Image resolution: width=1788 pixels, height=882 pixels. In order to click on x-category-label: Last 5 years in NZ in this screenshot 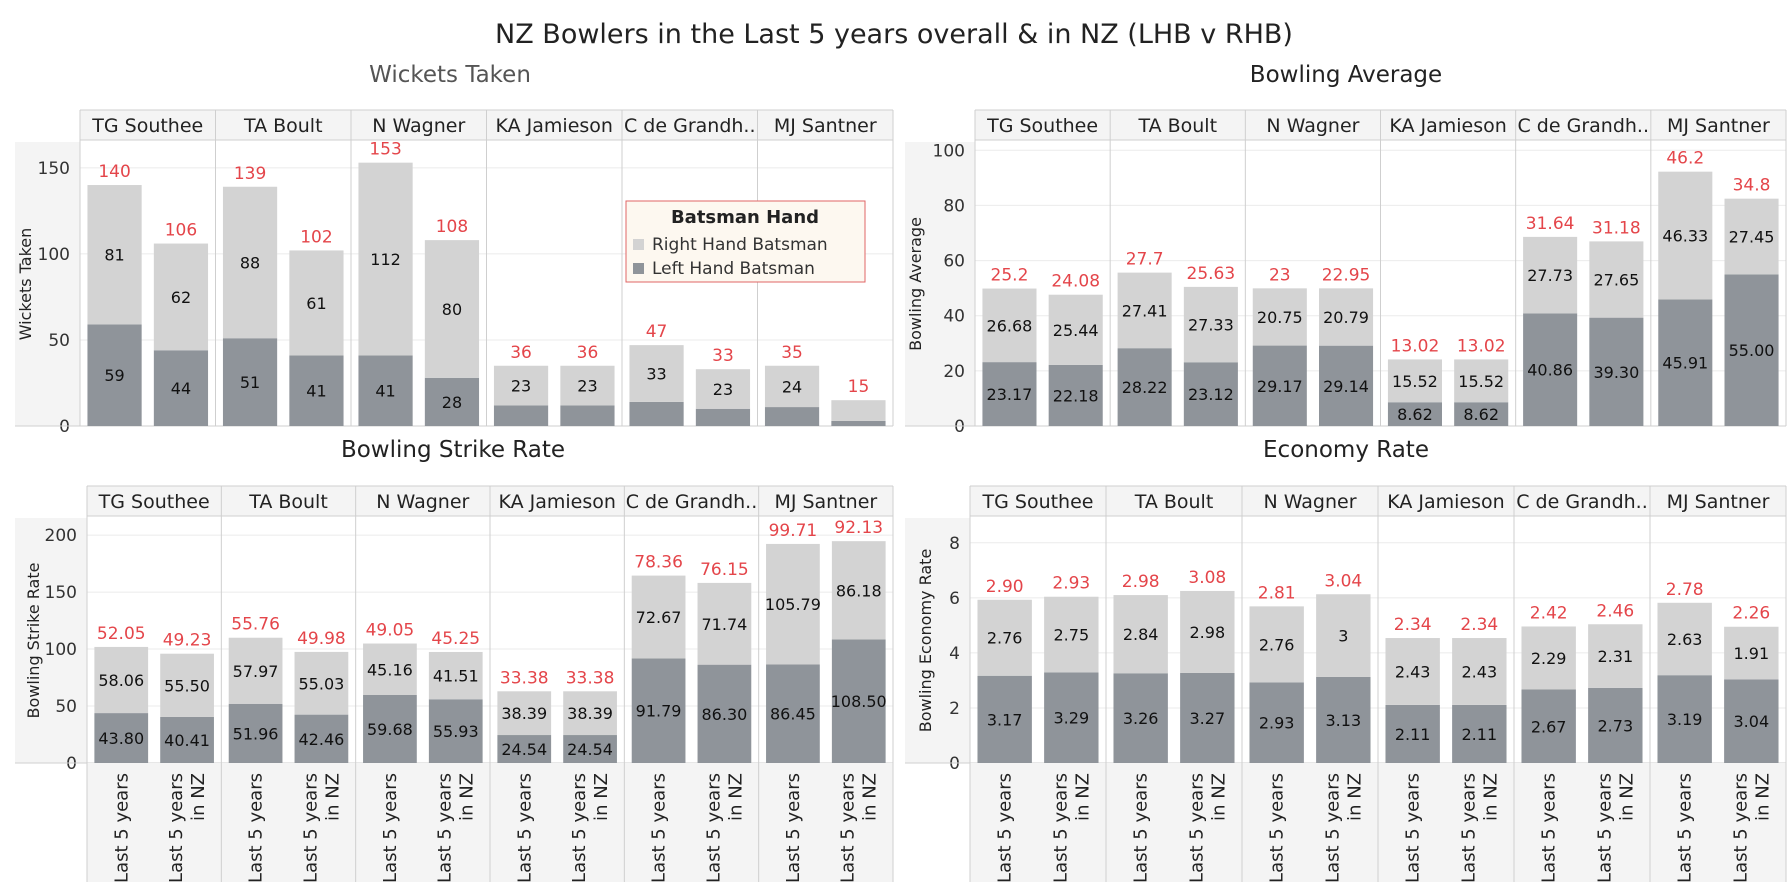, I will do `click(590, 827)`.